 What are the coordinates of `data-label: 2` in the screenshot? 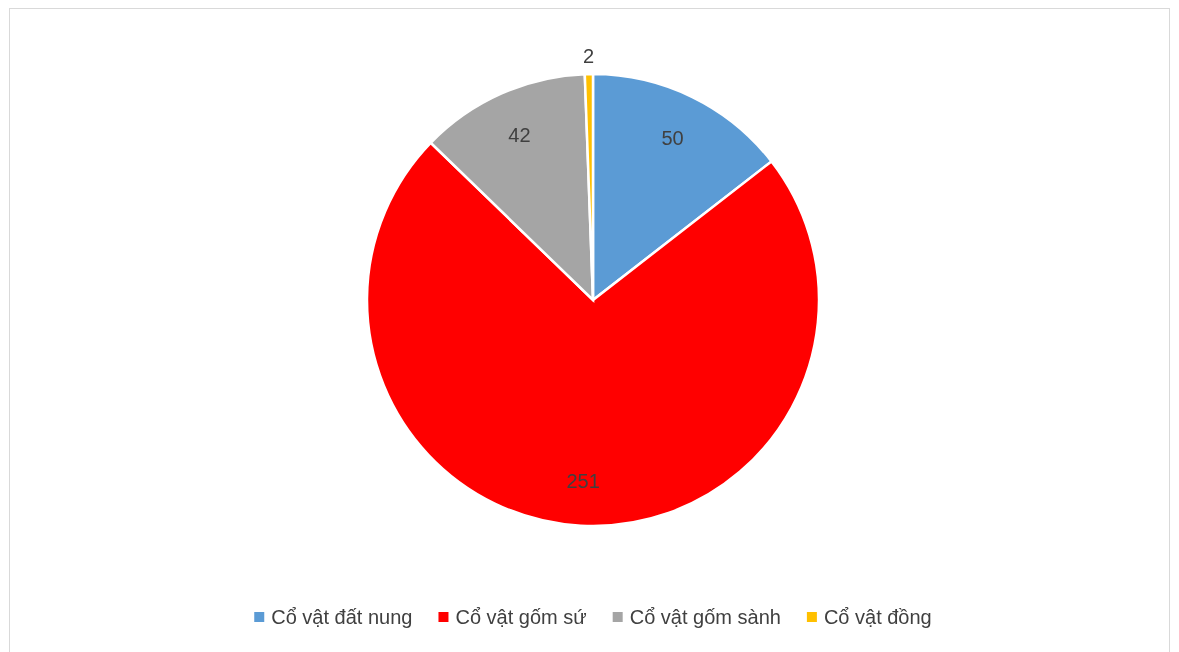 It's located at (588, 56).